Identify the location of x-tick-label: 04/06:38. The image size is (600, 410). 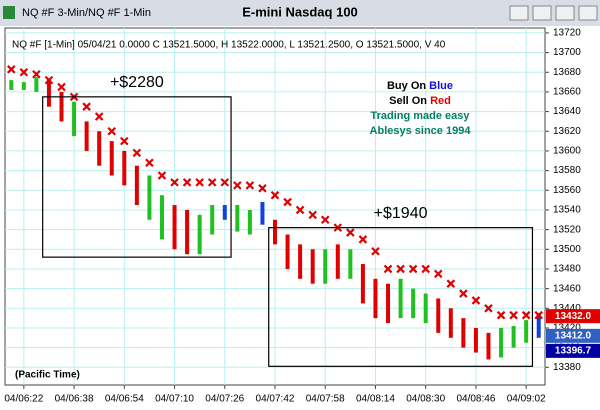
(74, 399).